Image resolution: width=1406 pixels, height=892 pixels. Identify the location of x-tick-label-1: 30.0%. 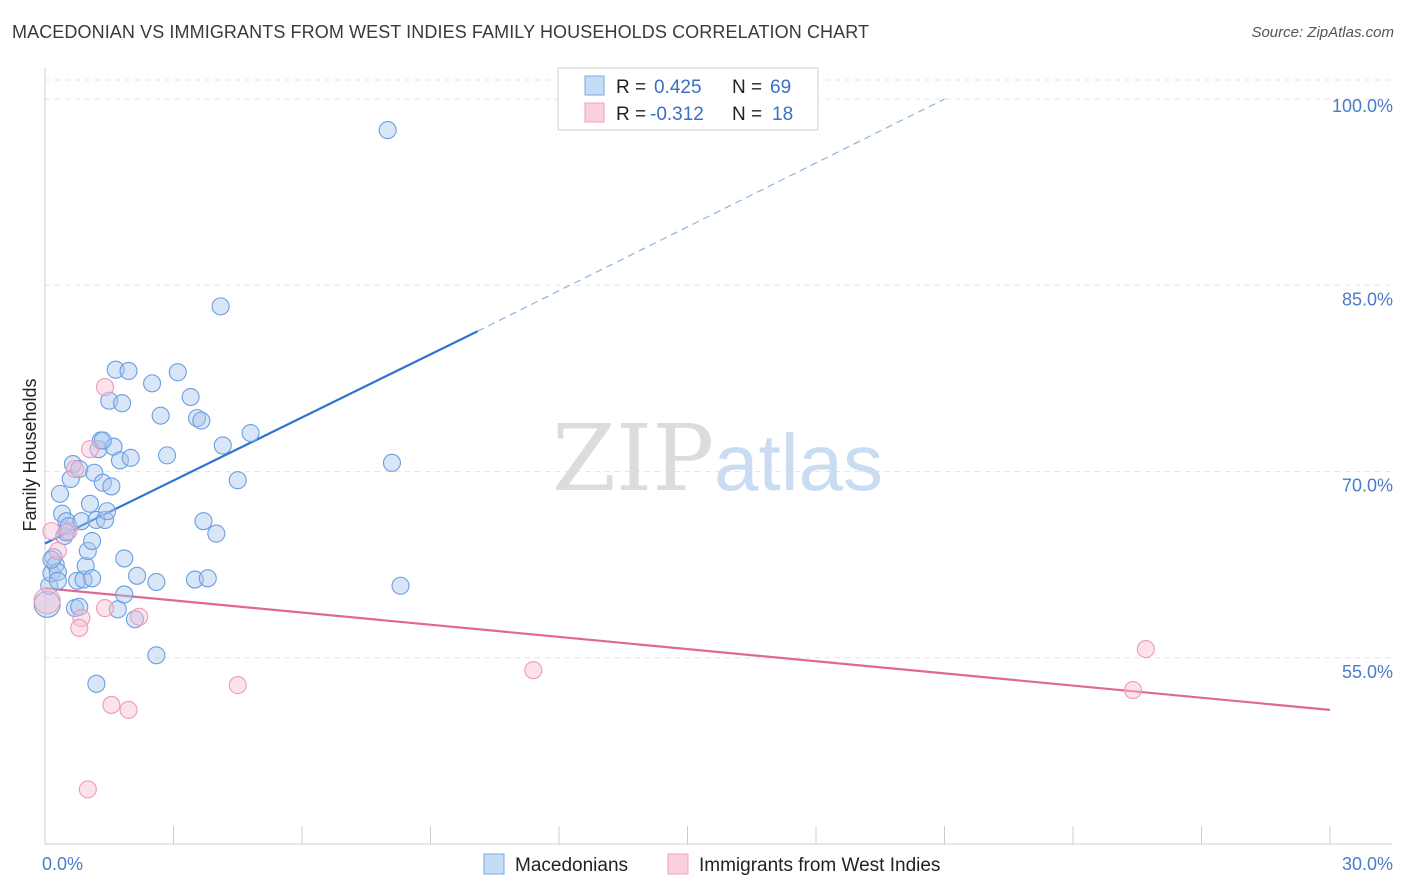
(1367, 864).